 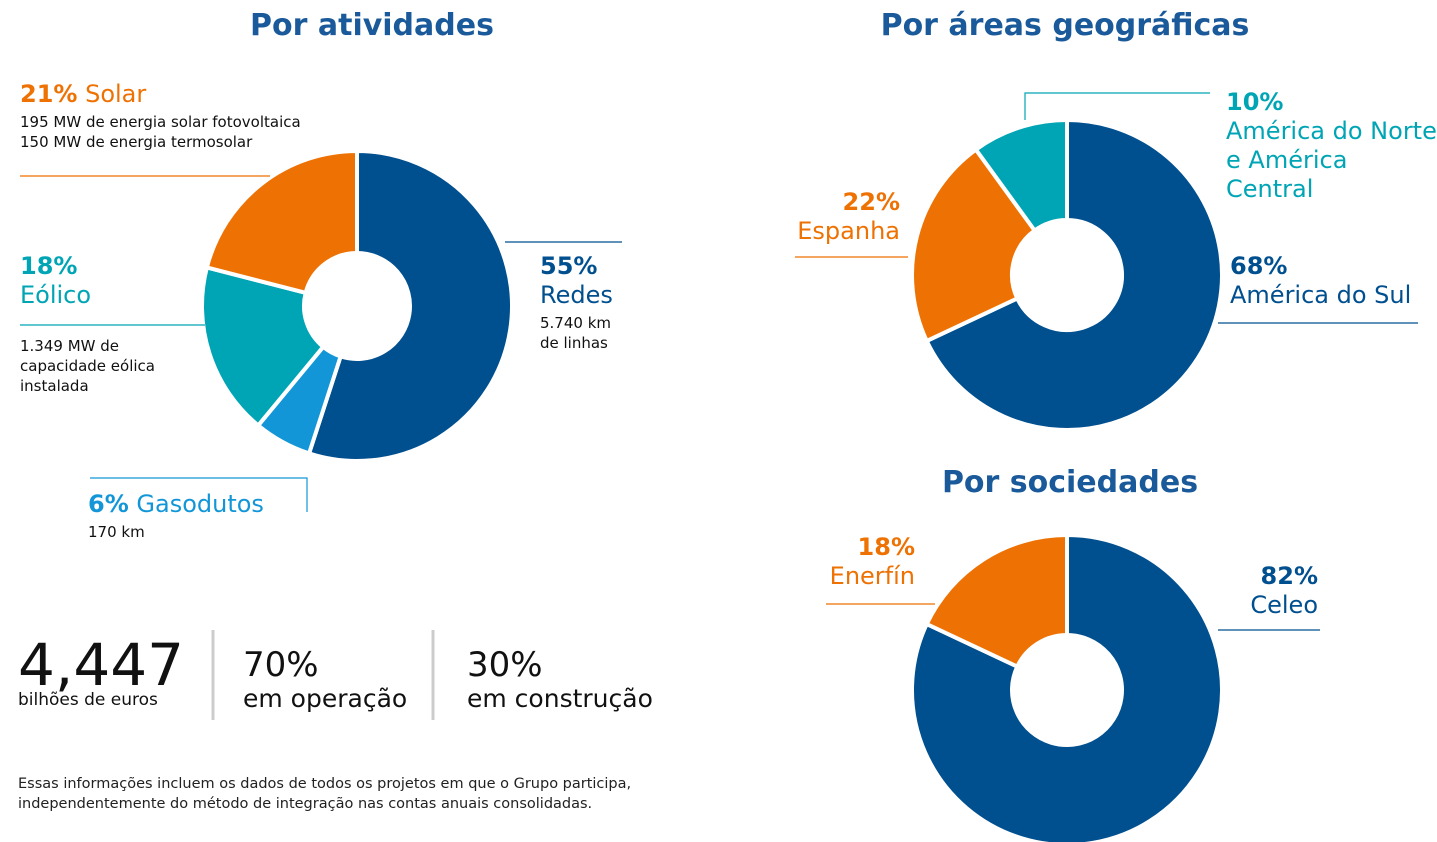 I want to click on slice-name: América do Norte e América Central, so click(x=1331, y=160).